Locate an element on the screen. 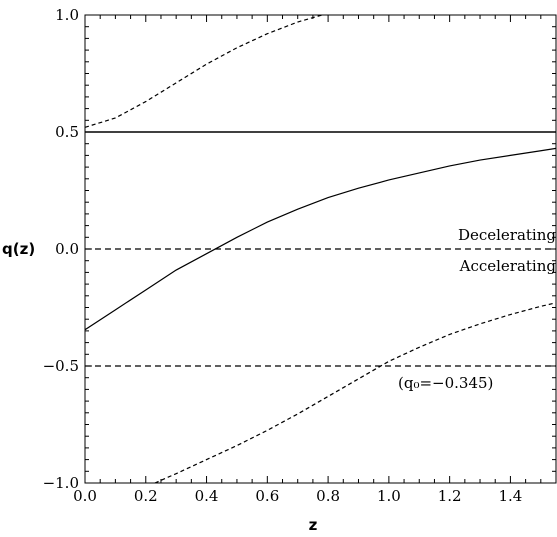  y-tick-label: −0.5 is located at coordinates (61, 366).